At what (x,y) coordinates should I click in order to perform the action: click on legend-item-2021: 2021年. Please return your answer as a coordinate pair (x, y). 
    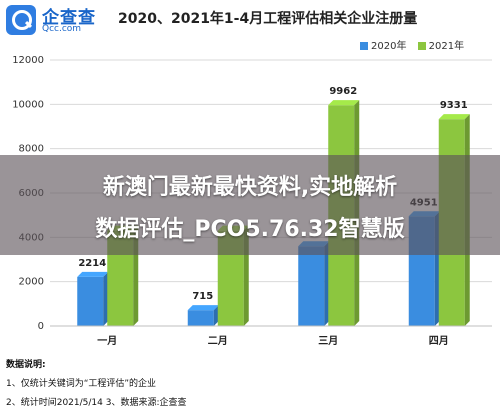
    Looking at the image, I should click on (441, 44).